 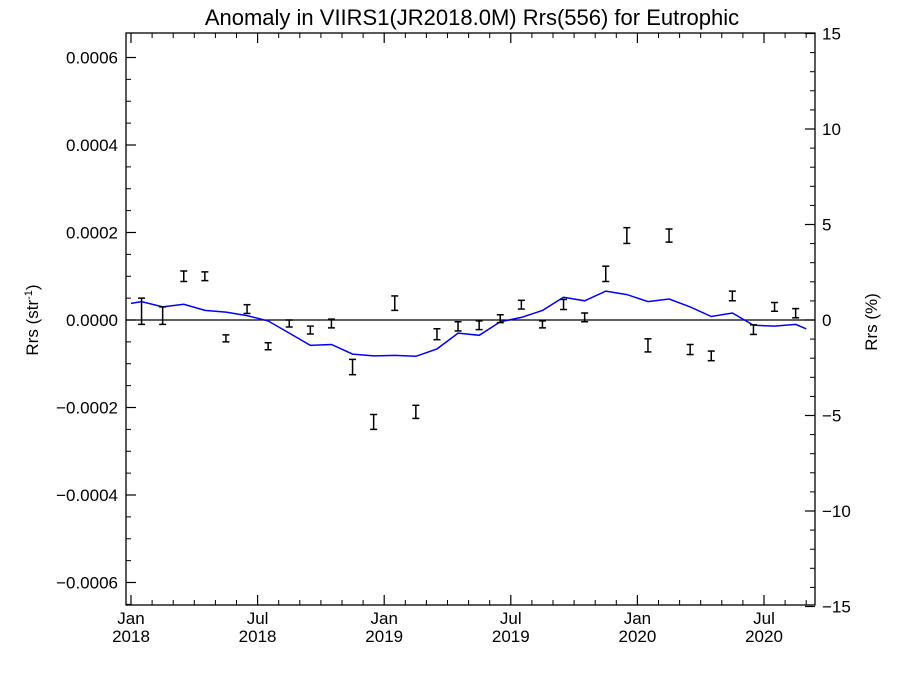 I want to click on anomaly-line, so click(x=468, y=324).